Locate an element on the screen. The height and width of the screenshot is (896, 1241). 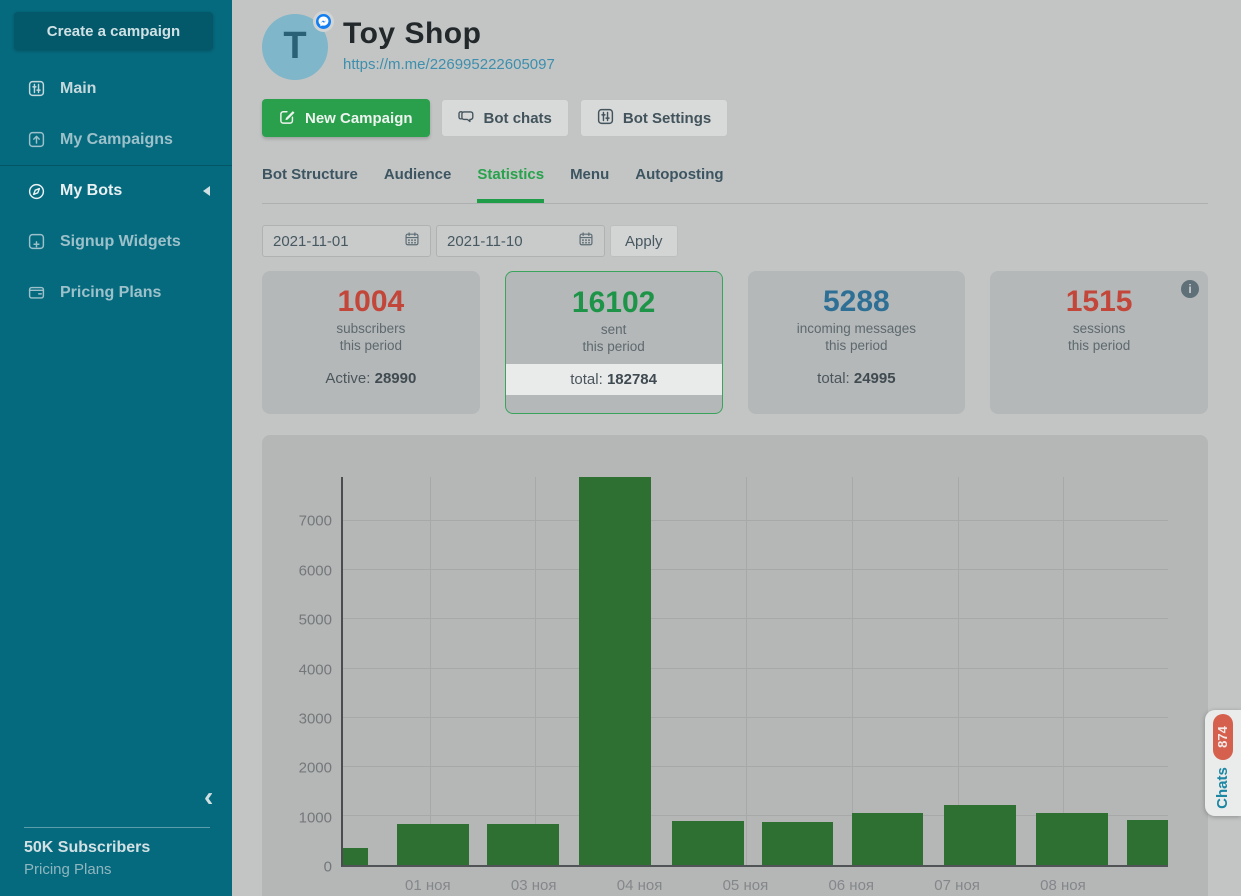
stat-label: sent is located at coordinates (613, 329).